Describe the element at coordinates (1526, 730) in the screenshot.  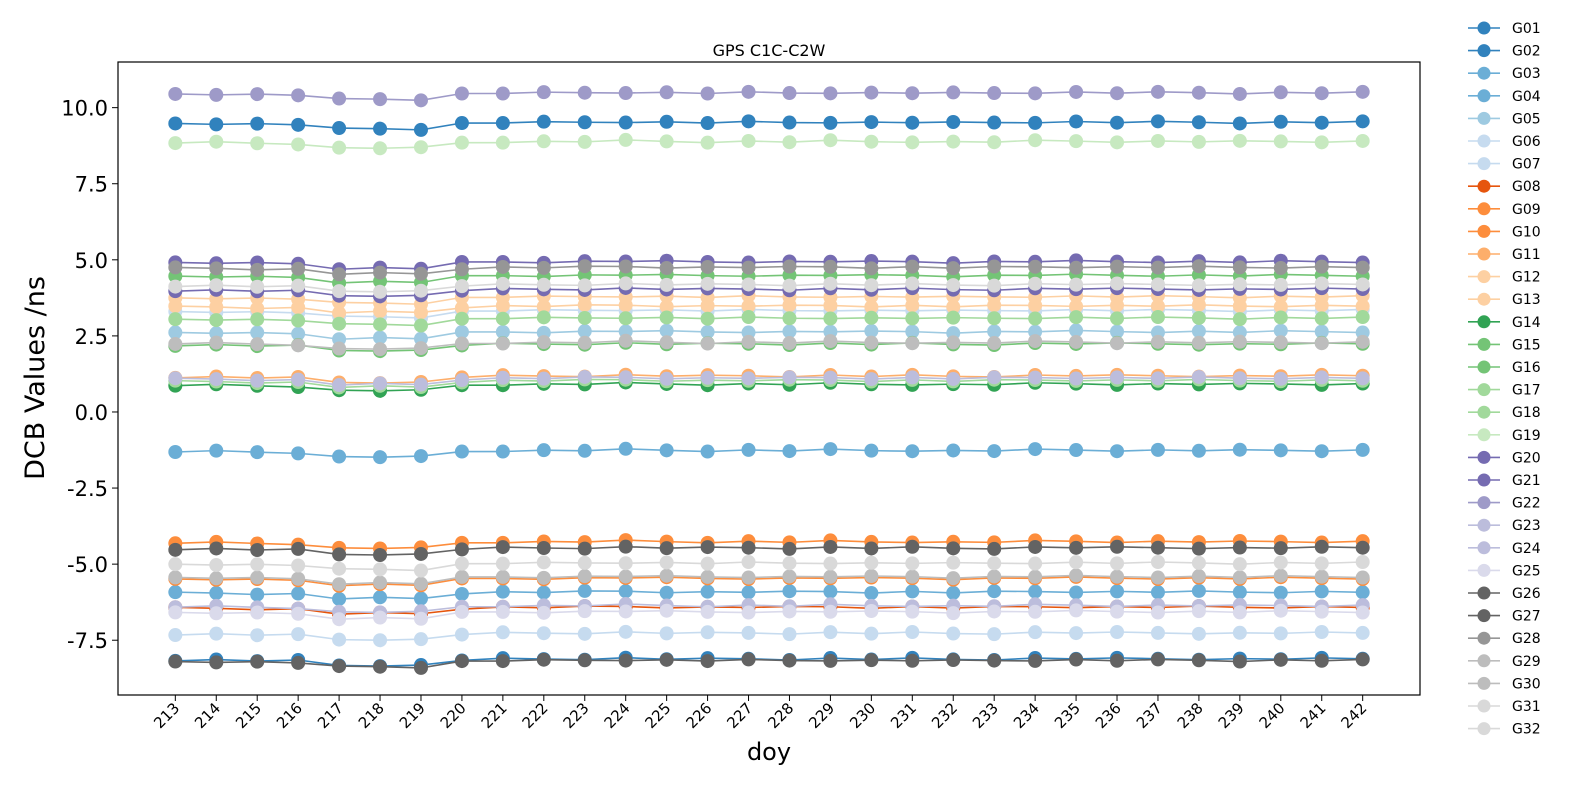
I see `legend-label: G32` at that location.